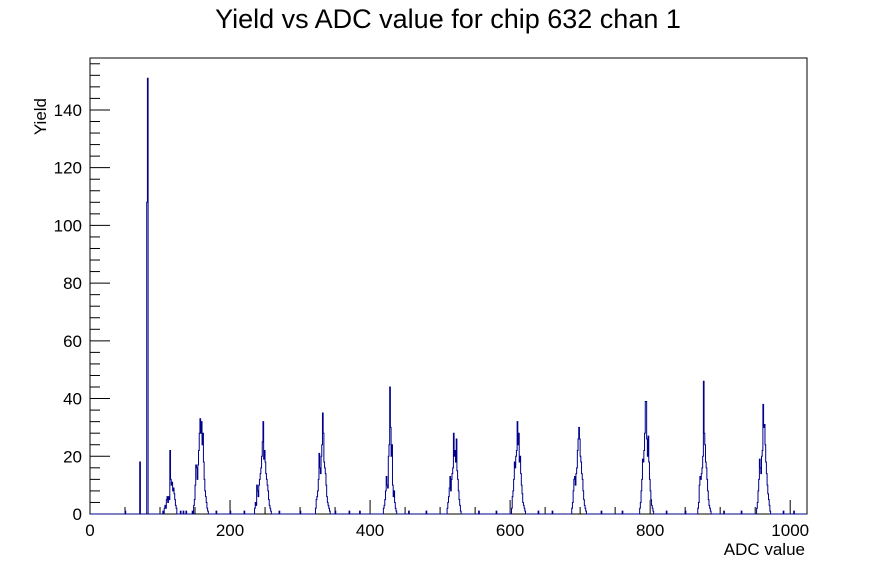  I want to click on x-tick-label: 600, so click(510, 530).